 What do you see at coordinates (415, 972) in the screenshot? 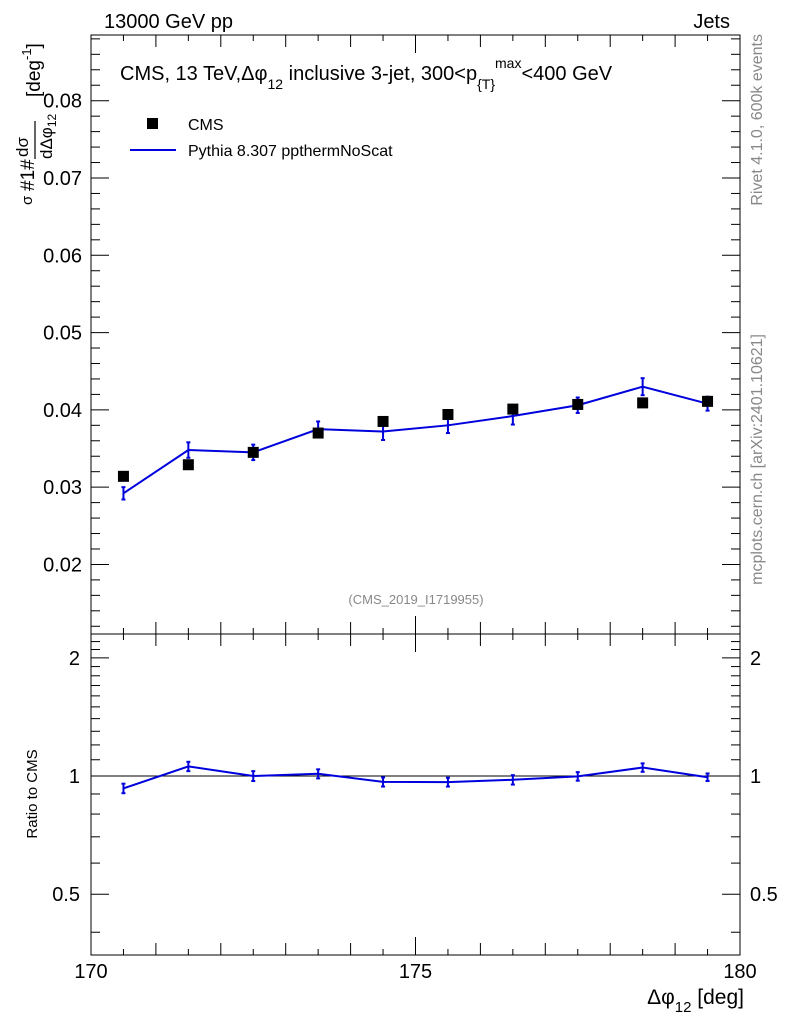
I see `x-tick-label: 175` at bounding box center [415, 972].